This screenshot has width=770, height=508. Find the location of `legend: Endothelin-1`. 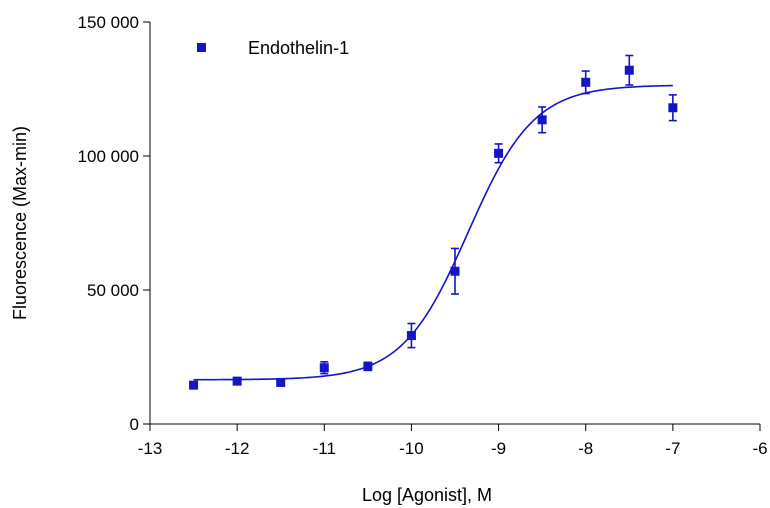

legend: Endothelin-1 is located at coordinates (273, 48).